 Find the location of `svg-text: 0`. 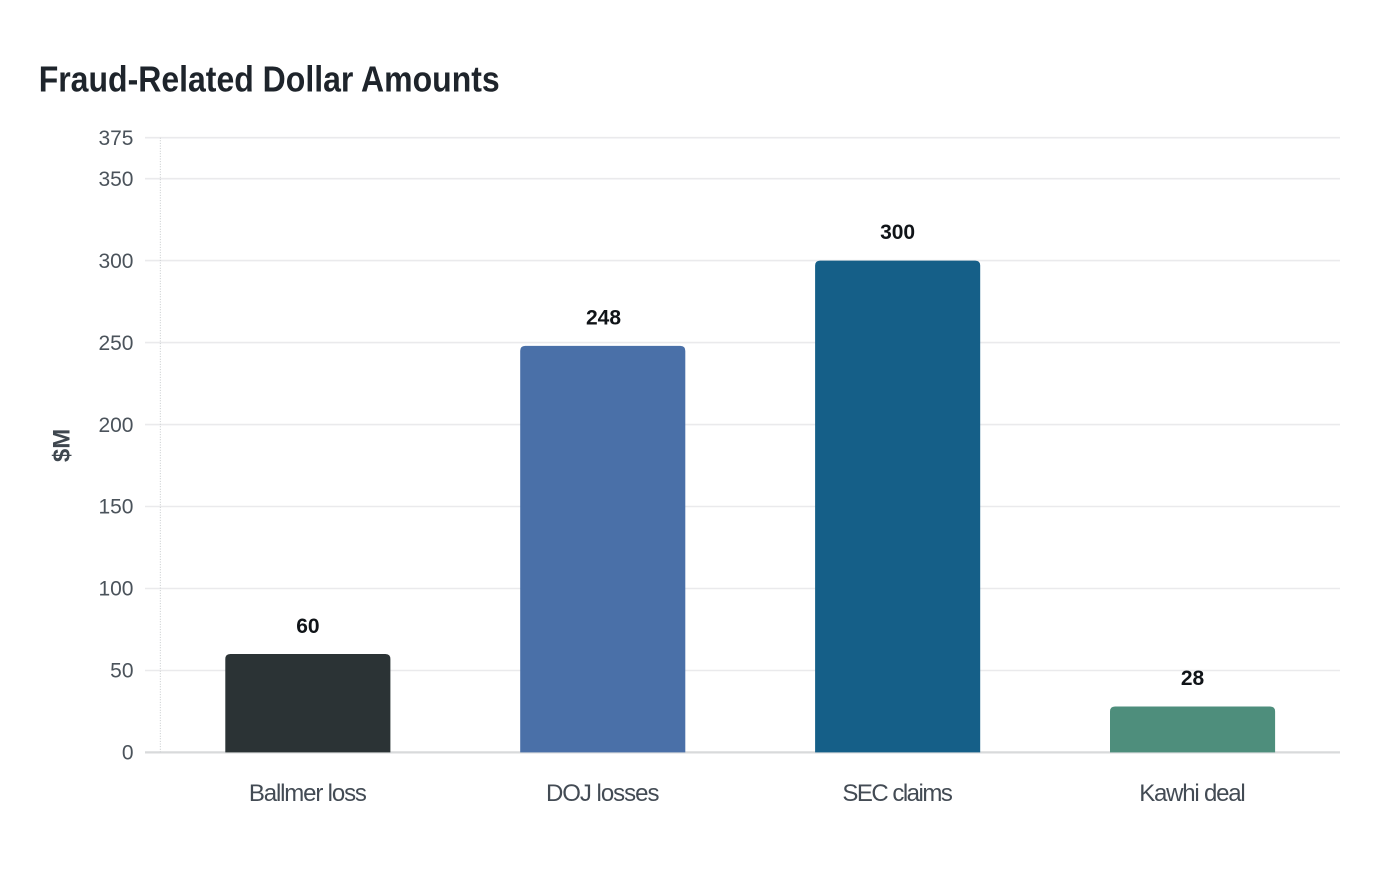

svg-text: 0 is located at coordinates (128, 753).